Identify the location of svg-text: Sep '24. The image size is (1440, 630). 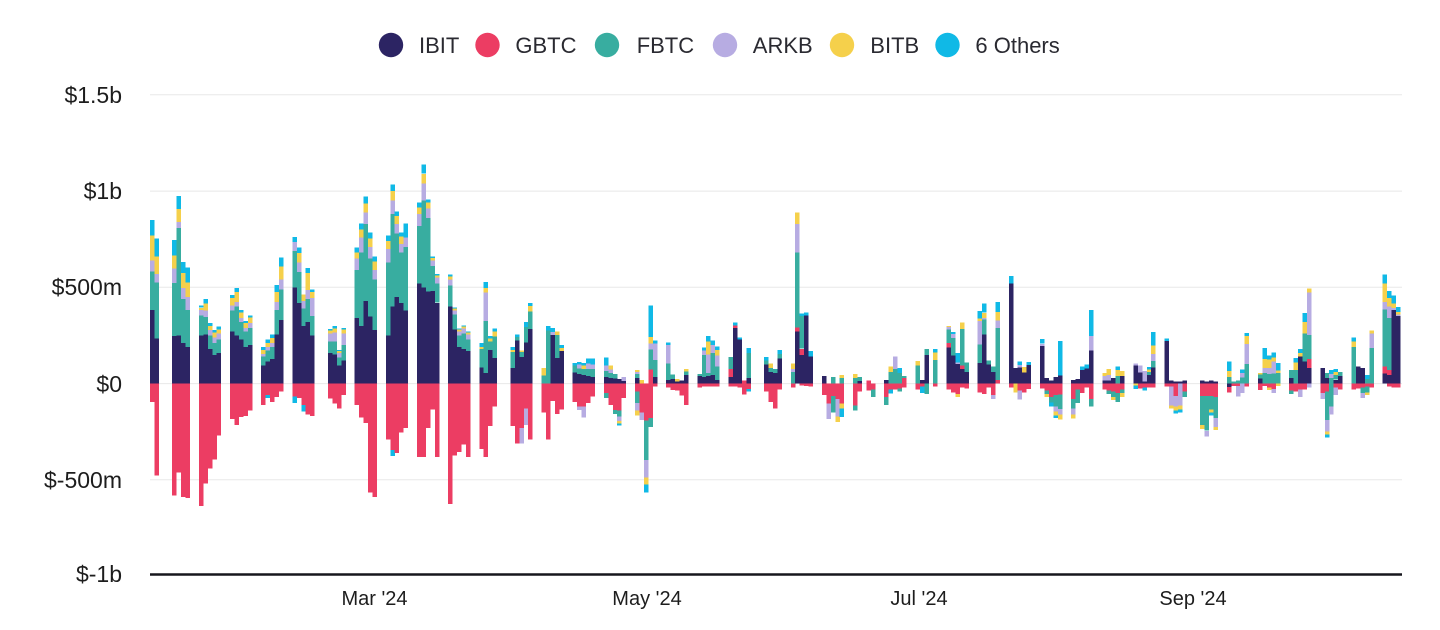
(1192, 599).